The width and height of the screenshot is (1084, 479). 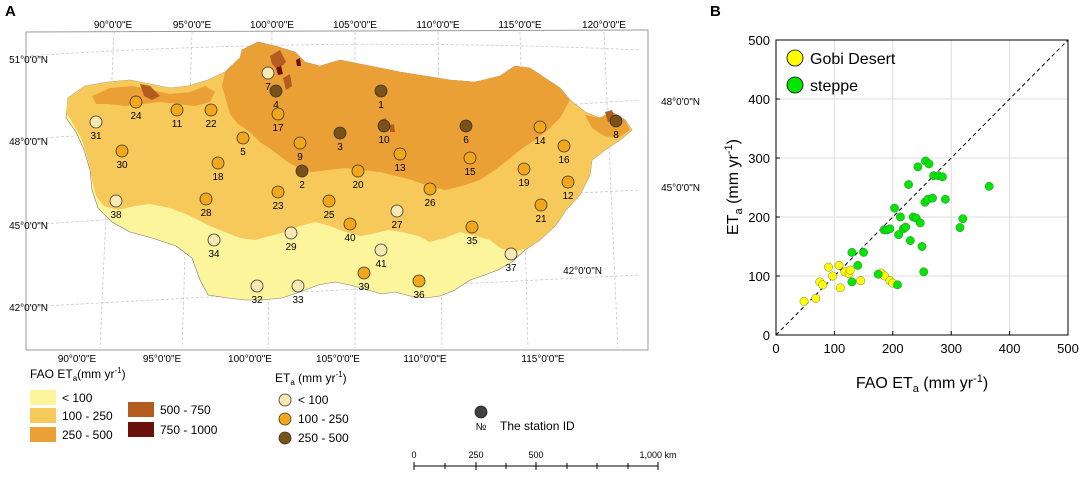 What do you see at coordinates (759, 276) in the screenshot?
I see `y-tick-label: 100` at bounding box center [759, 276].